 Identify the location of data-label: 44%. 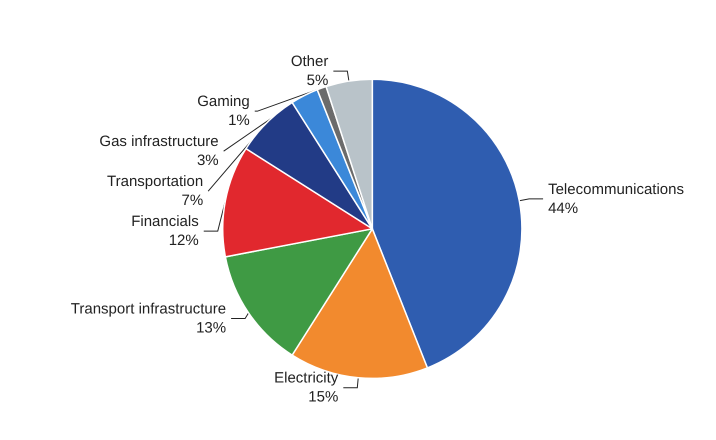
(563, 208).